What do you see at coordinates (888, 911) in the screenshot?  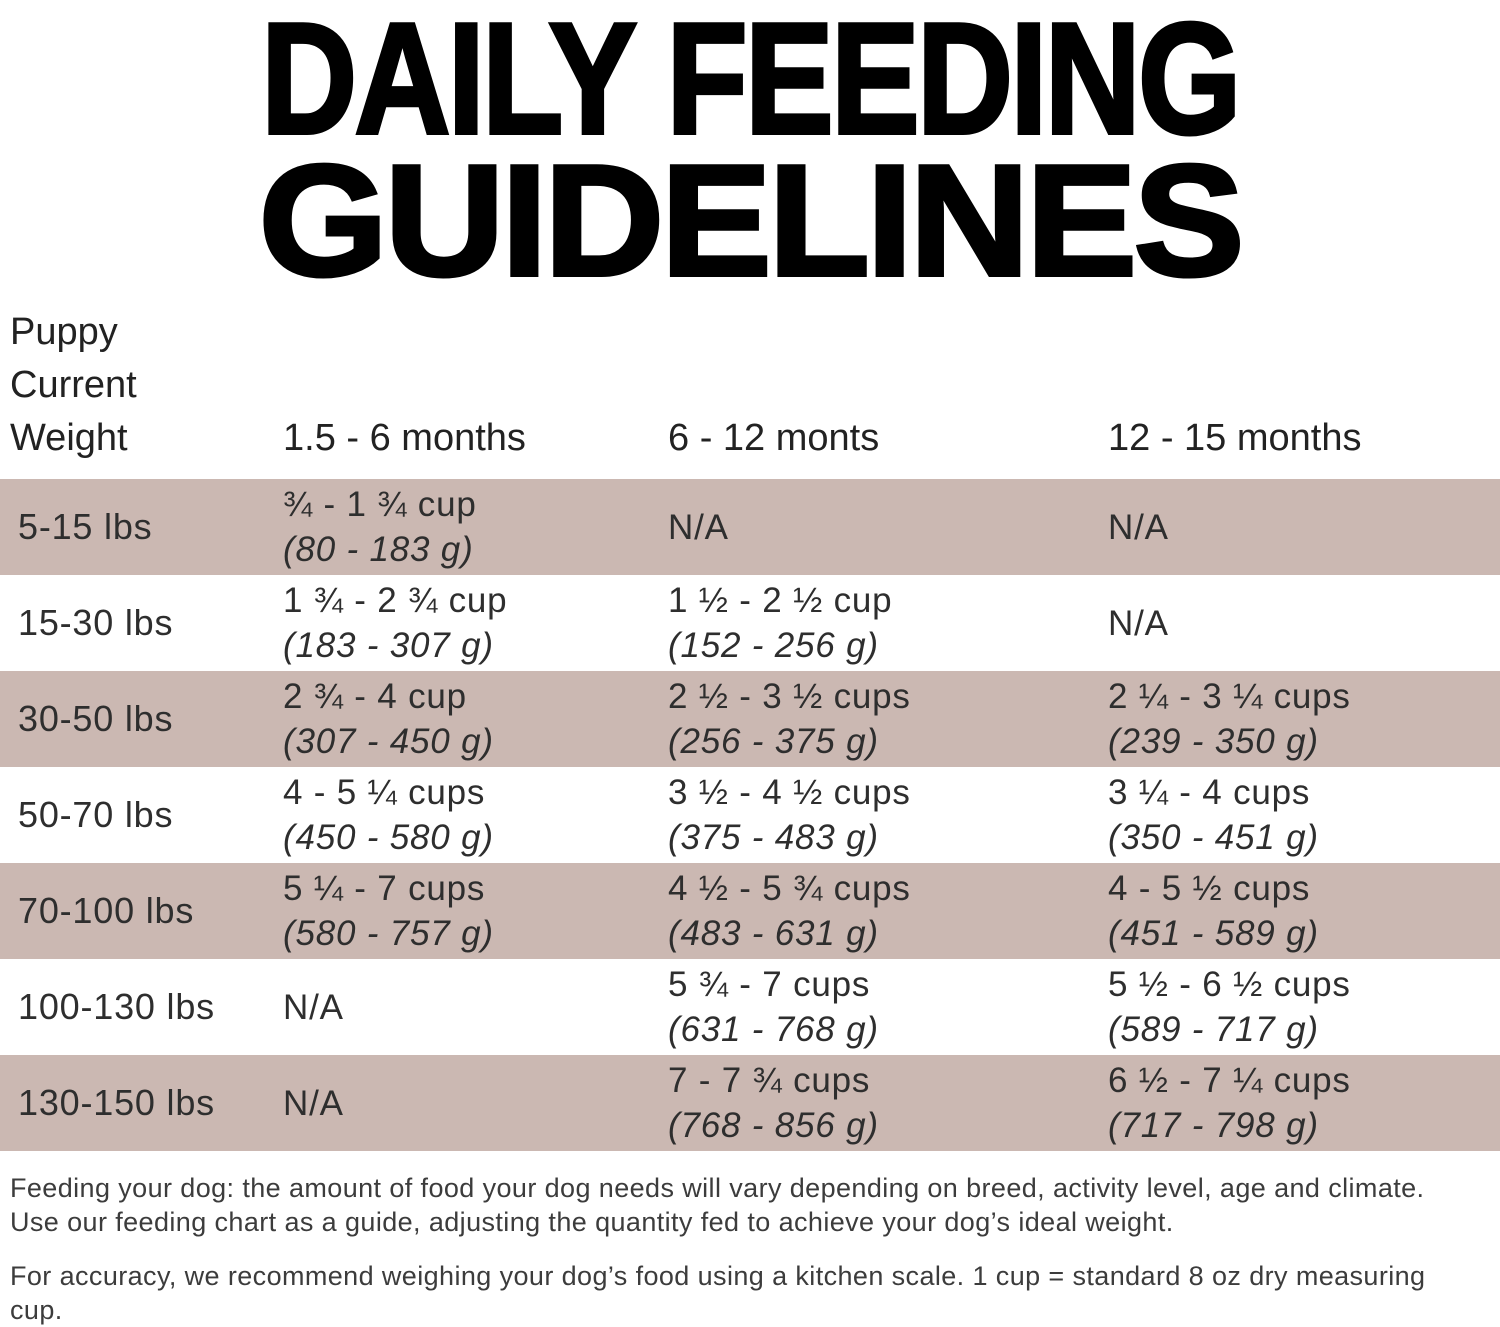 I see `cell-age-2: 4 ½ - 5 ¾ cups (483 - 631 g)` at bounding box center [888, 911].